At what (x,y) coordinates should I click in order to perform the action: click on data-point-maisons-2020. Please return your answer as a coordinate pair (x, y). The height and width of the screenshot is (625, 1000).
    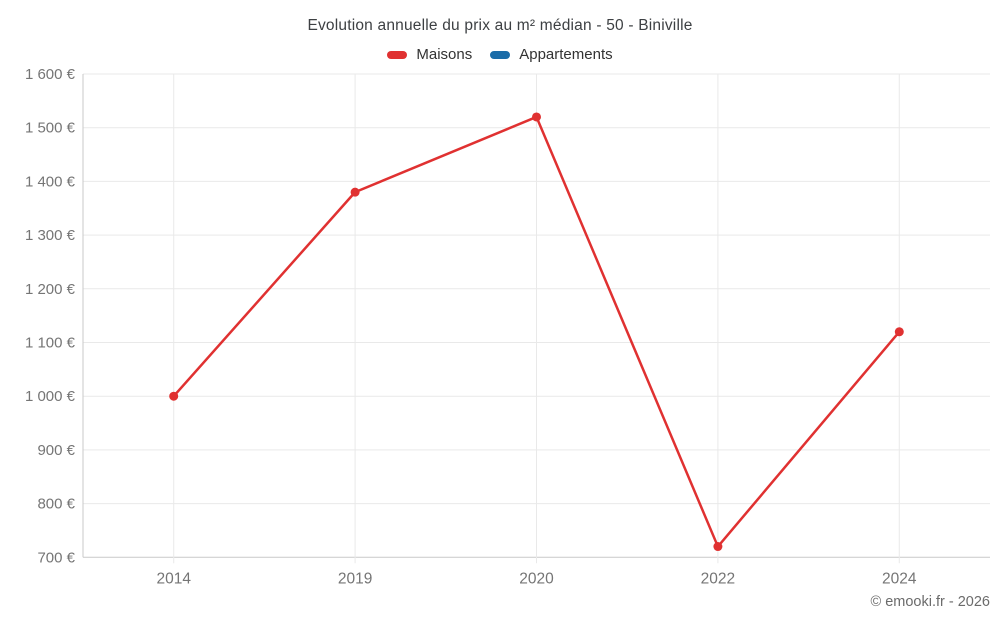
    Looking at the image, I should click on (536, 117).